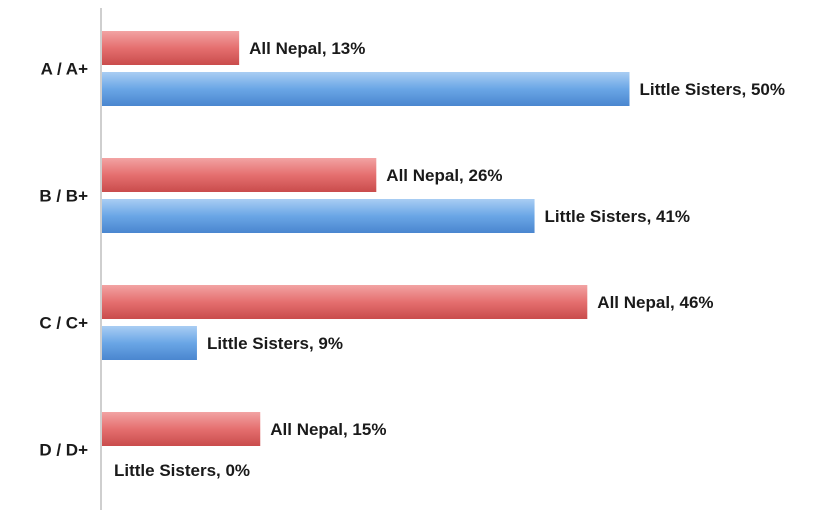  I want to click on category-label: B / B+, so click(63, 196).